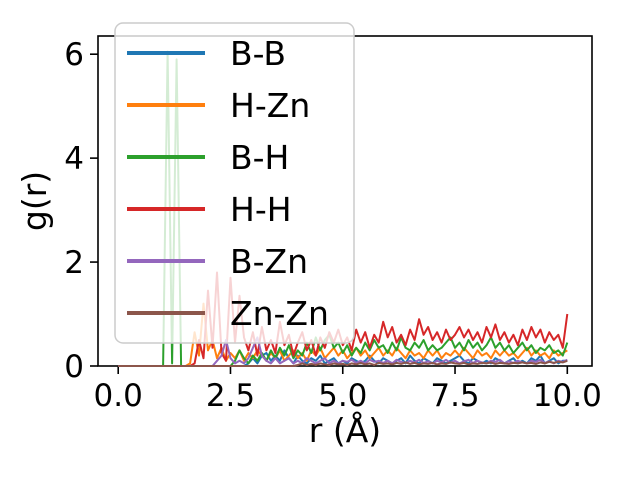  I want to click on y-tick-label: 0, so click(74, 367).